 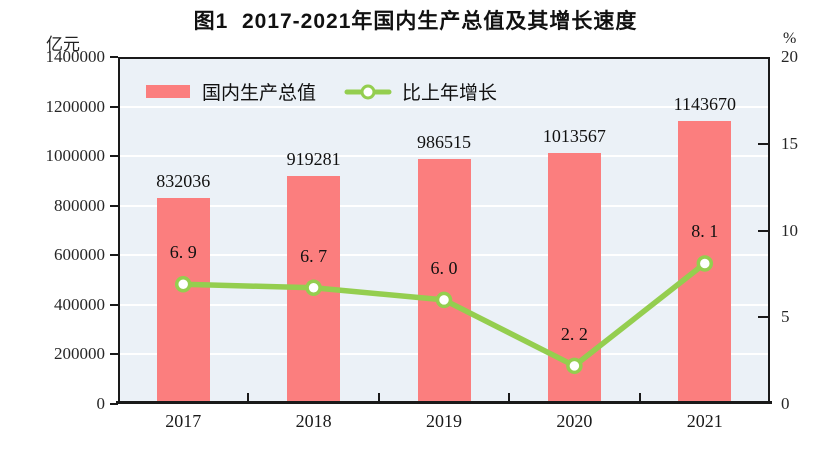 I want to click on right-axis-tick-label: 5, so click(x=785, y=317).